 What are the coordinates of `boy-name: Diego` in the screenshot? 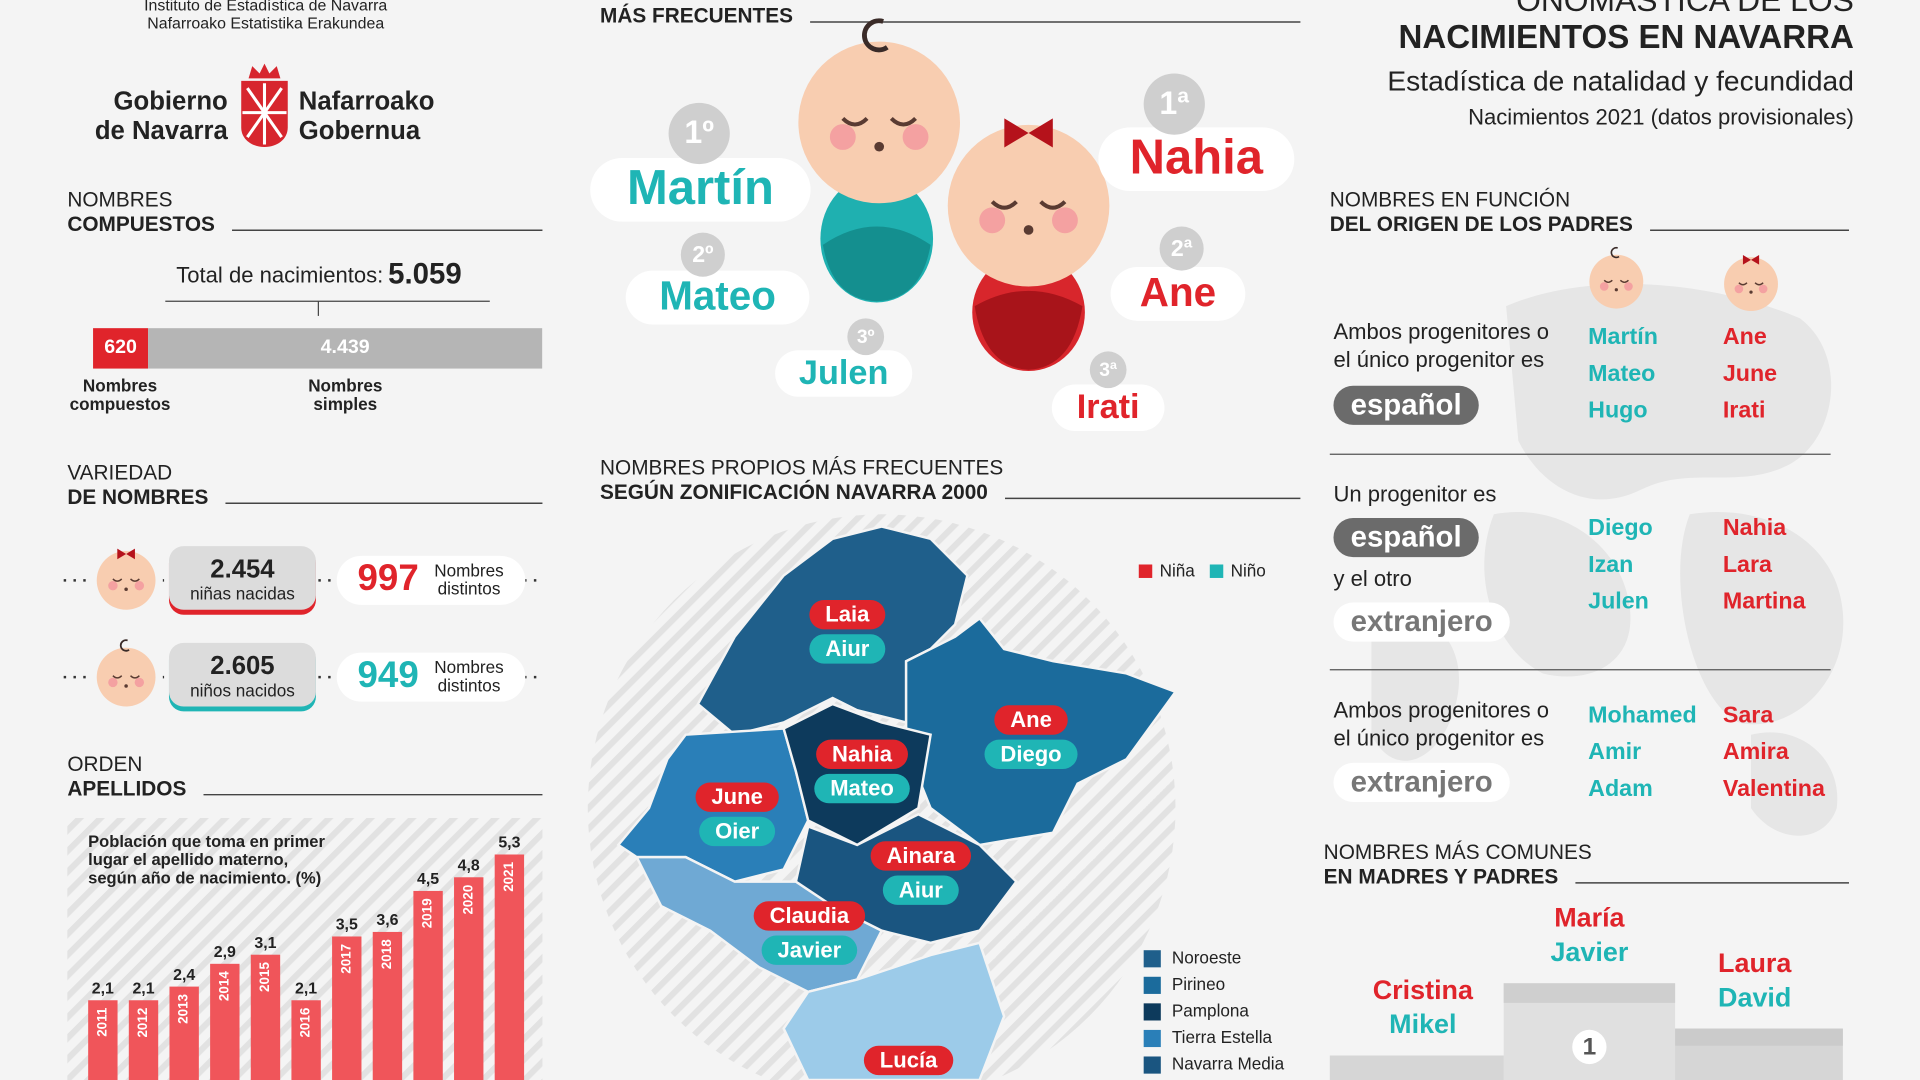 It's located at (1620, 527).